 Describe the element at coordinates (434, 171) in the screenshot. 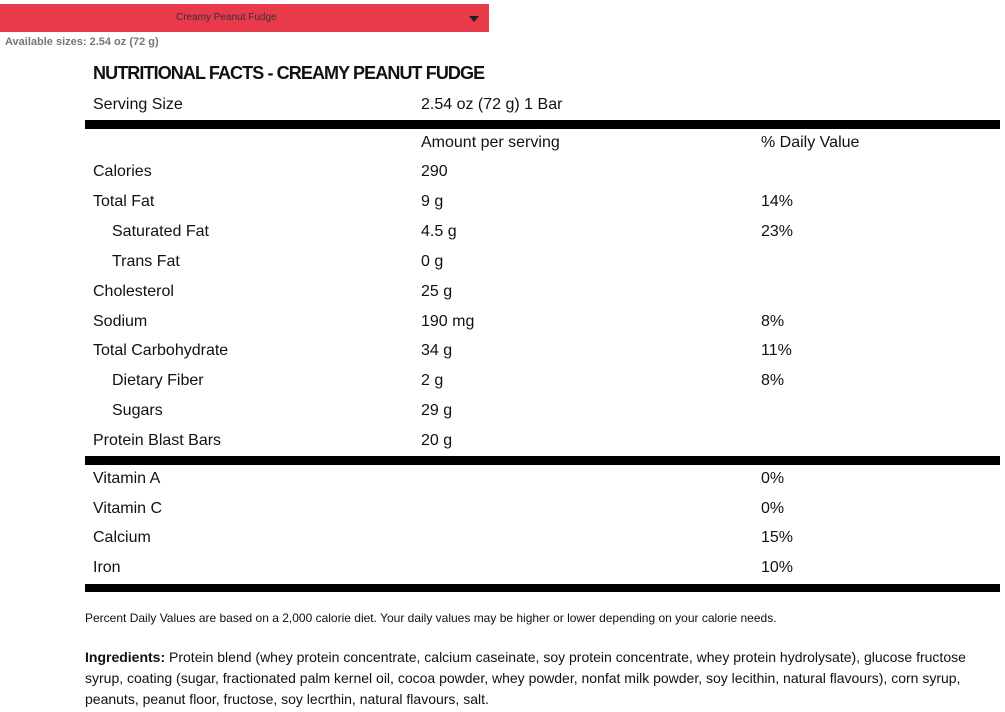

I see `nutrient-amount: 290` at that location.